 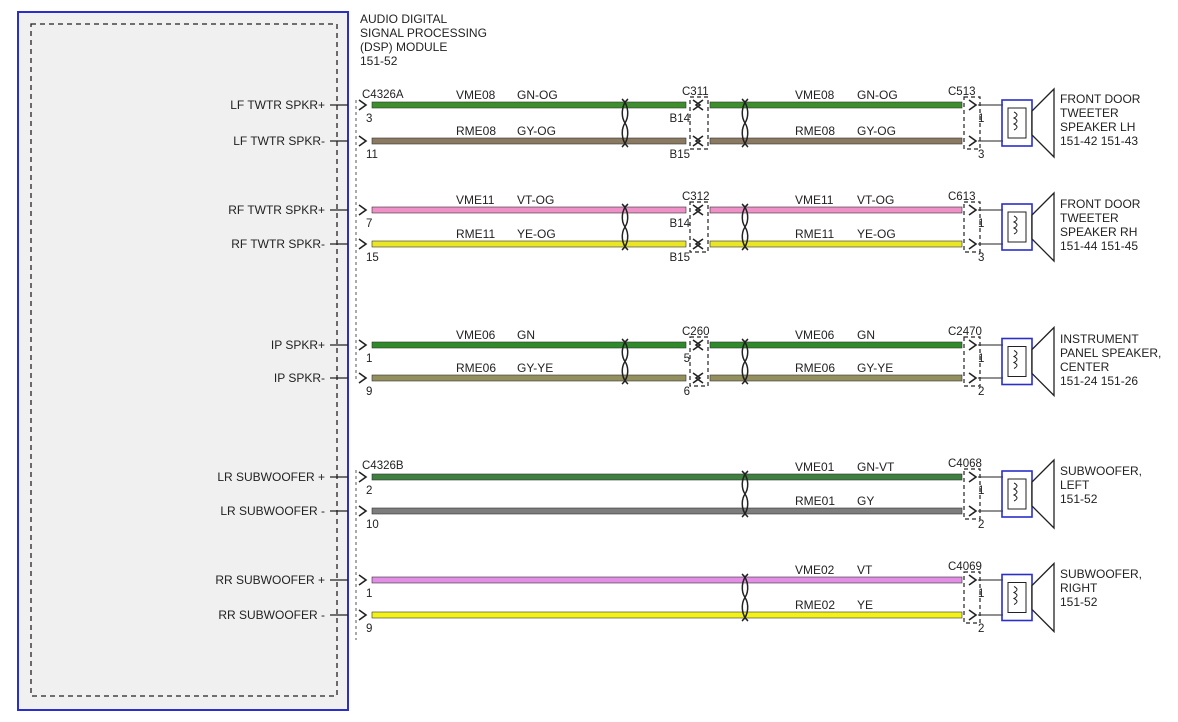 I want to click on circuit-2-pin-1-end-pin: 1, so click(x=981, y=224).